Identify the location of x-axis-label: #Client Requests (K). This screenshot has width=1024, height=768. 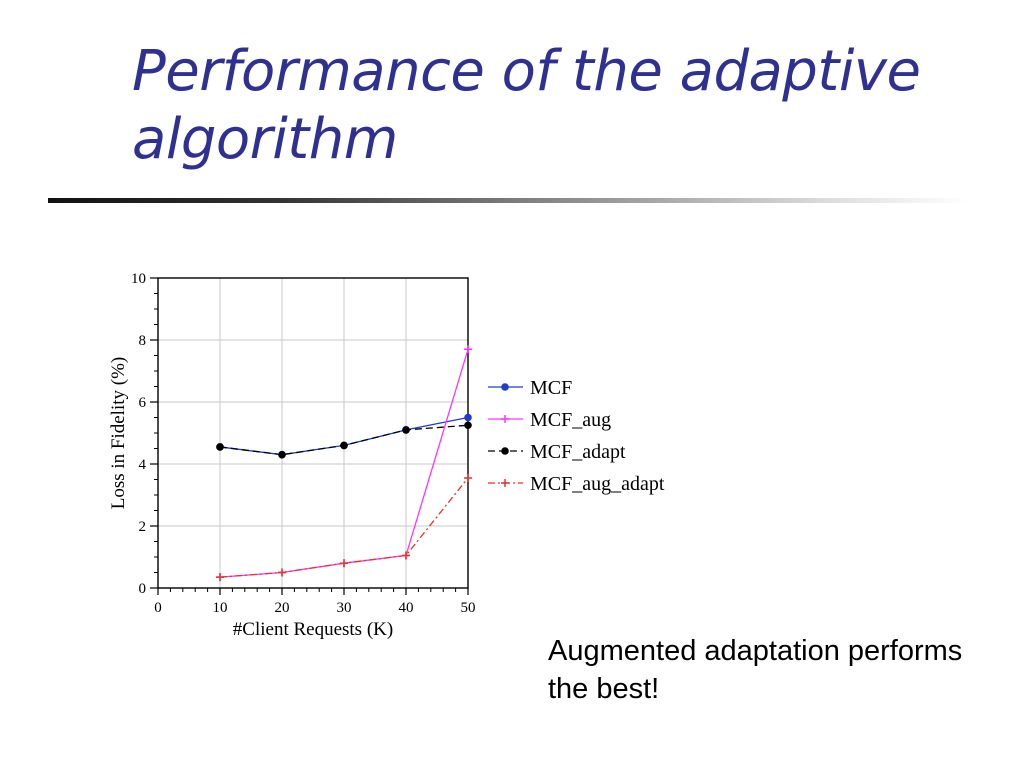
(313, 629).